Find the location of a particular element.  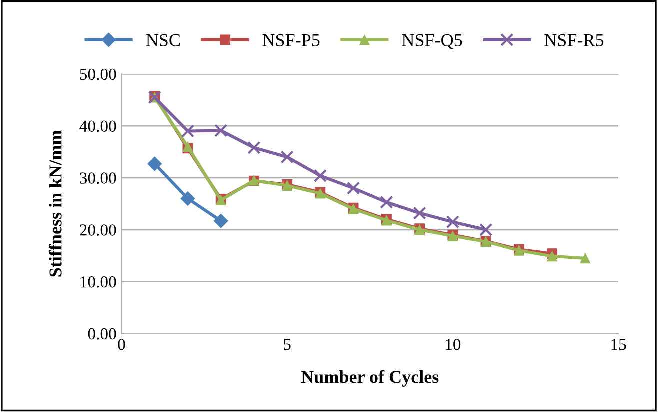

y-tick-label: 50.00 is located at coordinates (98, 74).